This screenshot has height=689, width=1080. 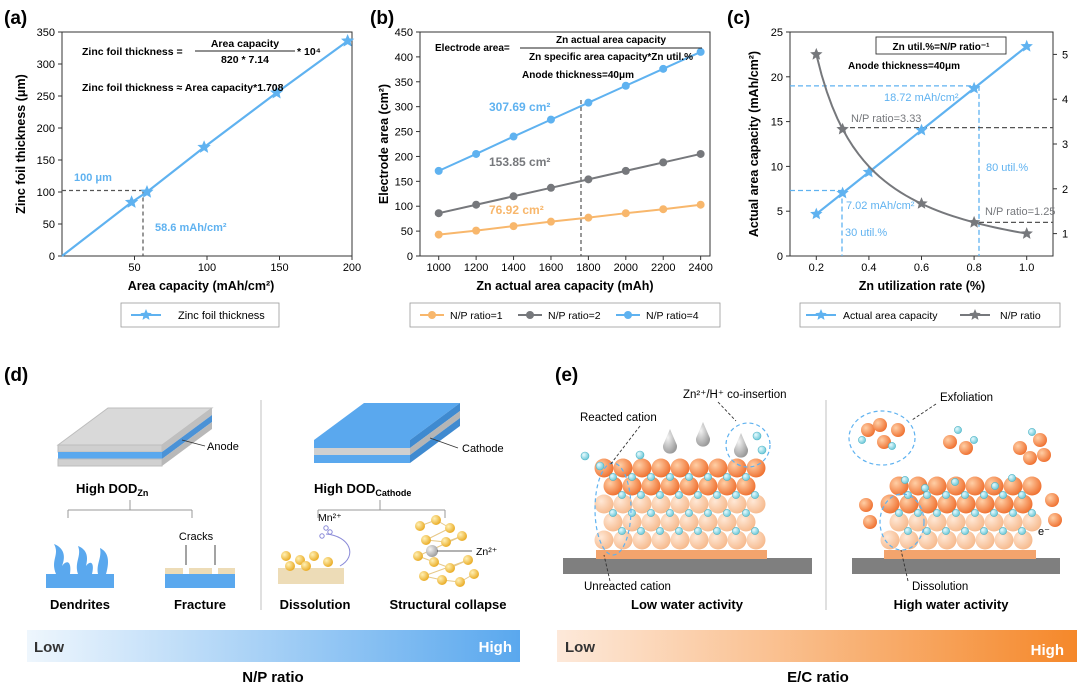 I want to click on chart-a-ytick-label: 150, so click(x=46, y=161).